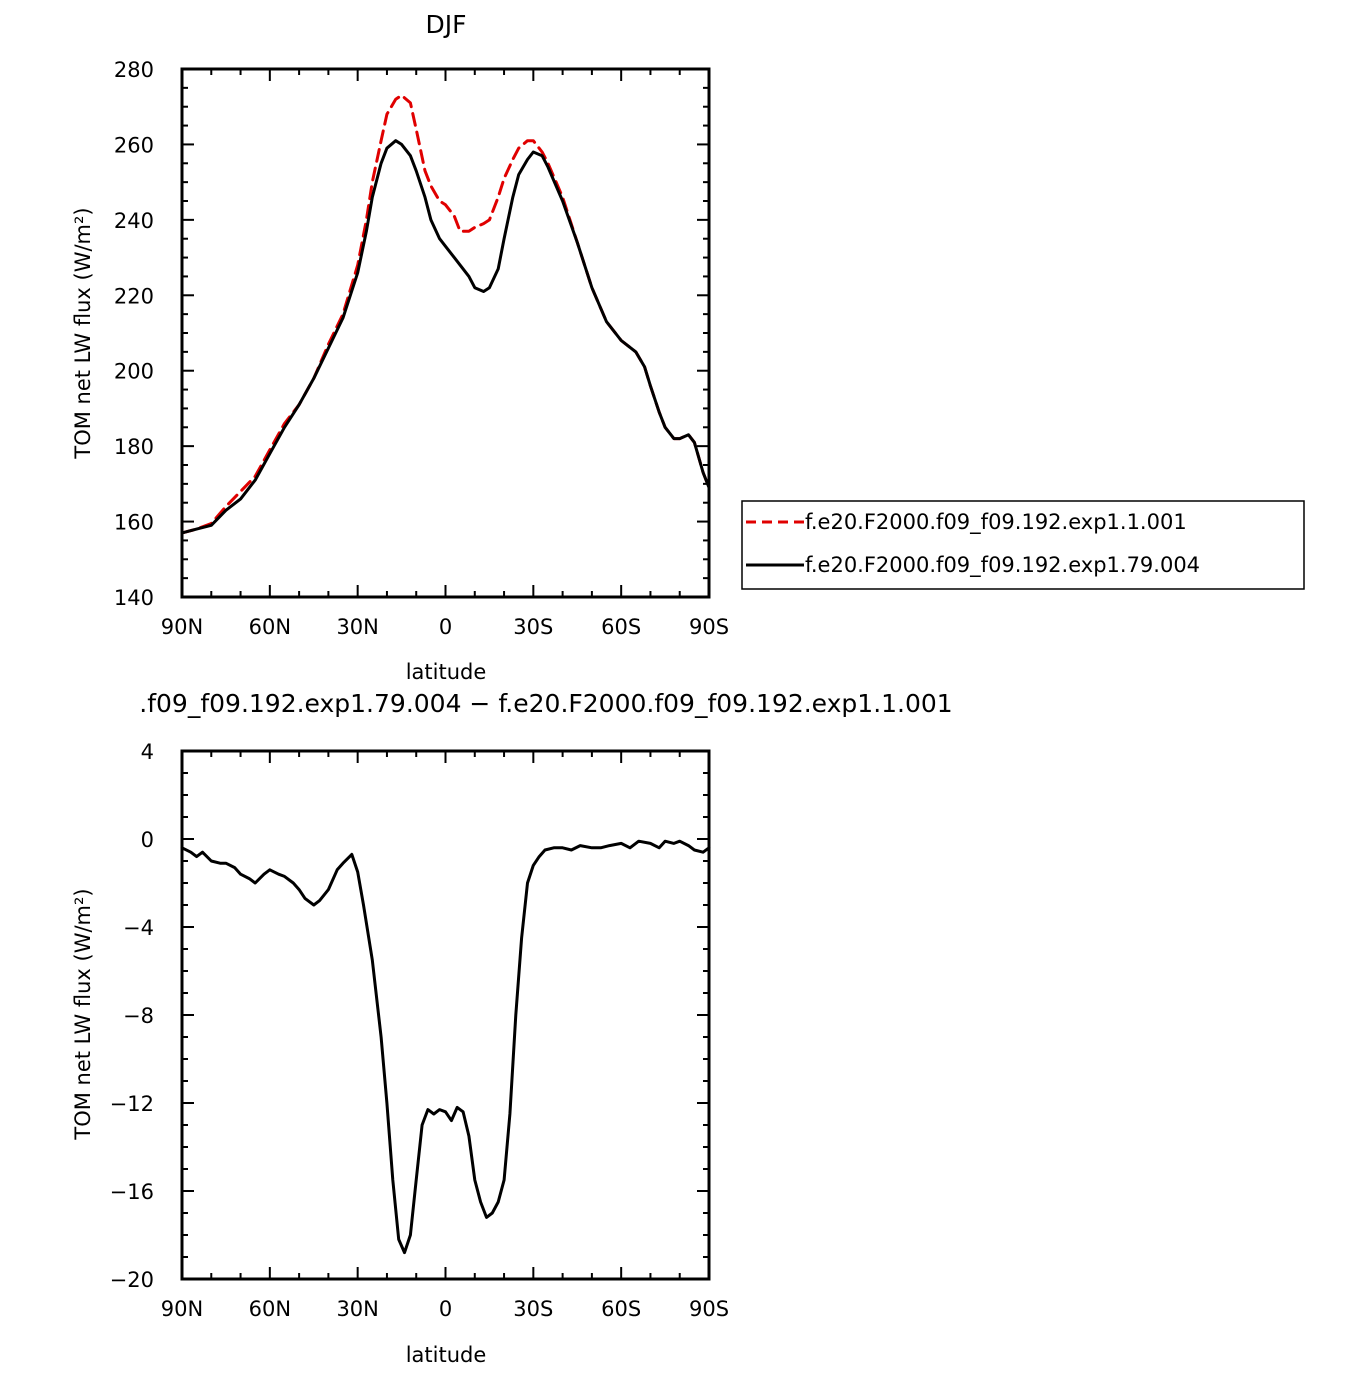 The image size is (1372, 1374). I want to click on y-tick-label: 0, so click(147, 840).